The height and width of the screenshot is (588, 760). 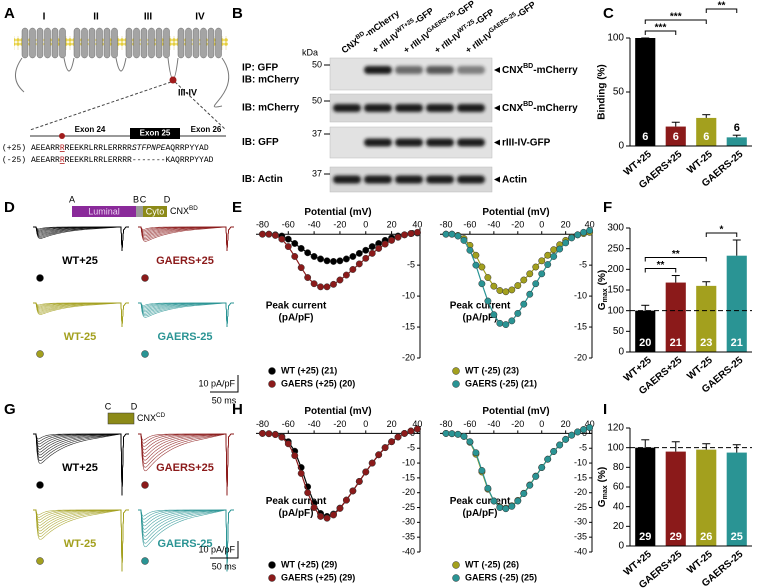 I want to click on y-tick-label: 0, so click(x=621, y=146).